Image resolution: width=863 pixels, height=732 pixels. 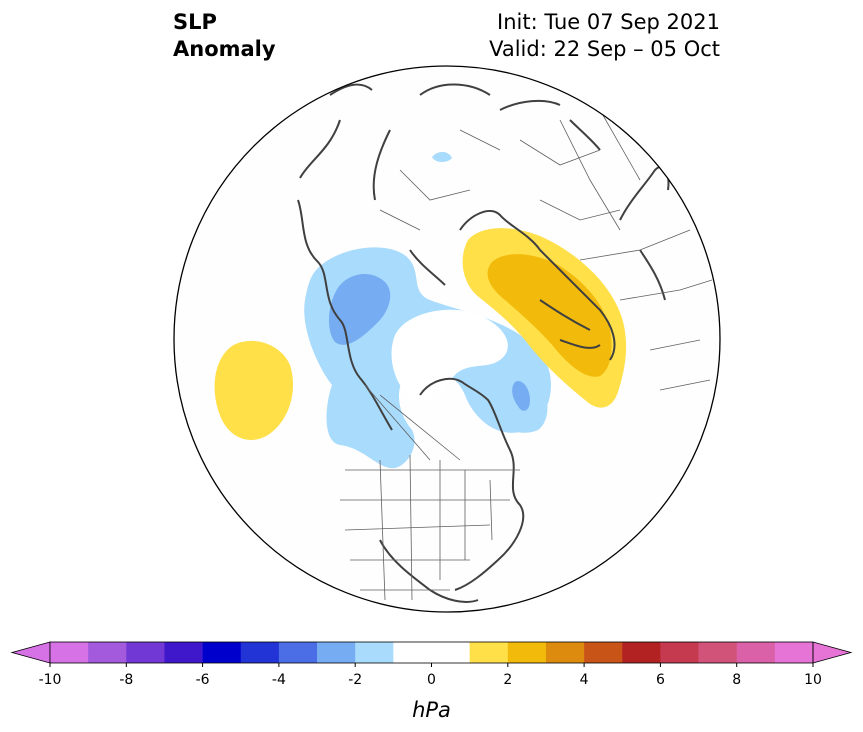 What do you see at coordinates (660, 680) in the screenshot?
I see `colorbar-tick-label: 6` at bounding box center [660, 680].